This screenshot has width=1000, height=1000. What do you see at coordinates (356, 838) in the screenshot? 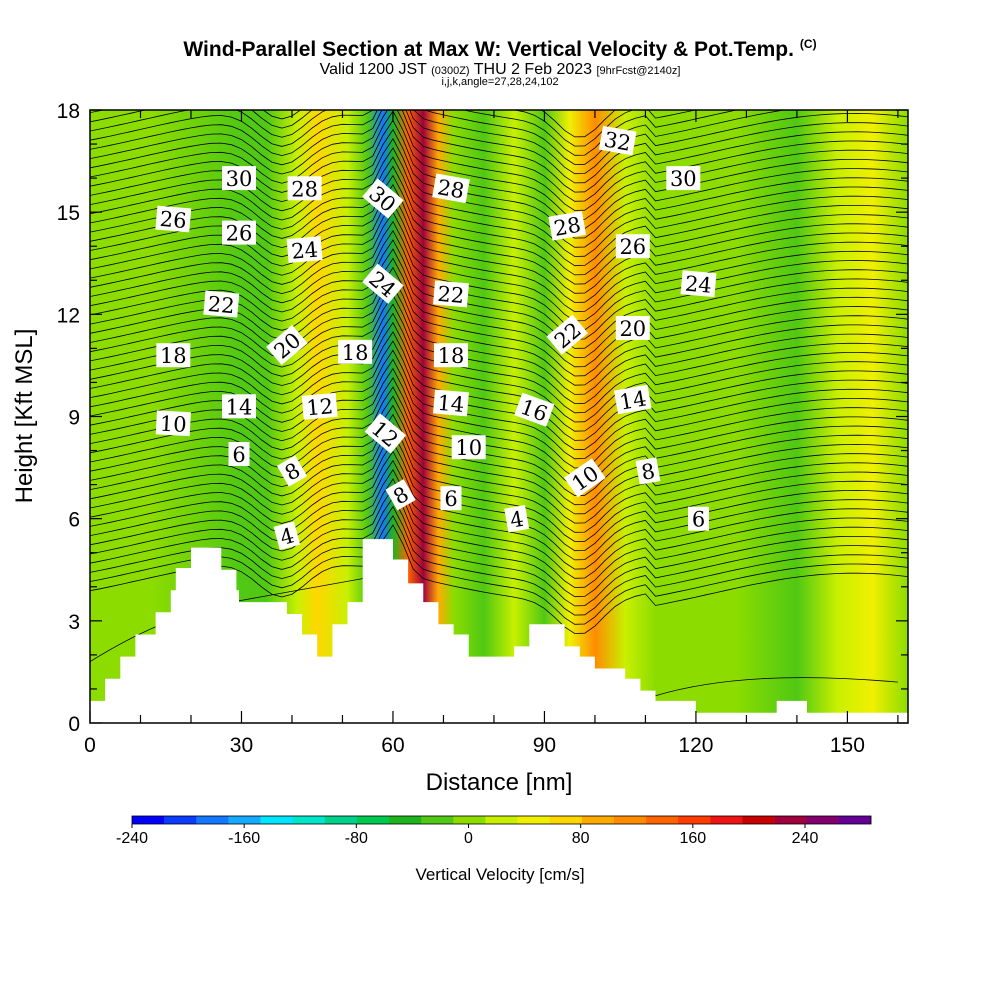
I see `colorbar-tick-label: -80` at bounding box center [356, 838].